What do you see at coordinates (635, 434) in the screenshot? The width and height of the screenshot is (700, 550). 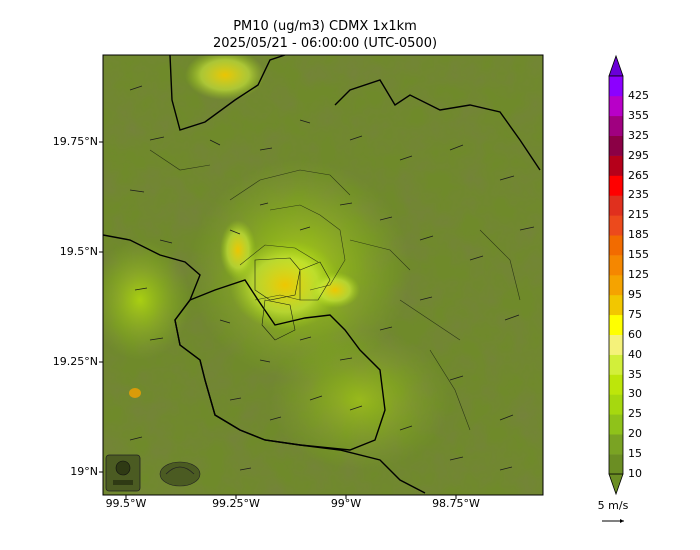 I see `colorbar-tick-label: 20` at bounding box center [635, 434].